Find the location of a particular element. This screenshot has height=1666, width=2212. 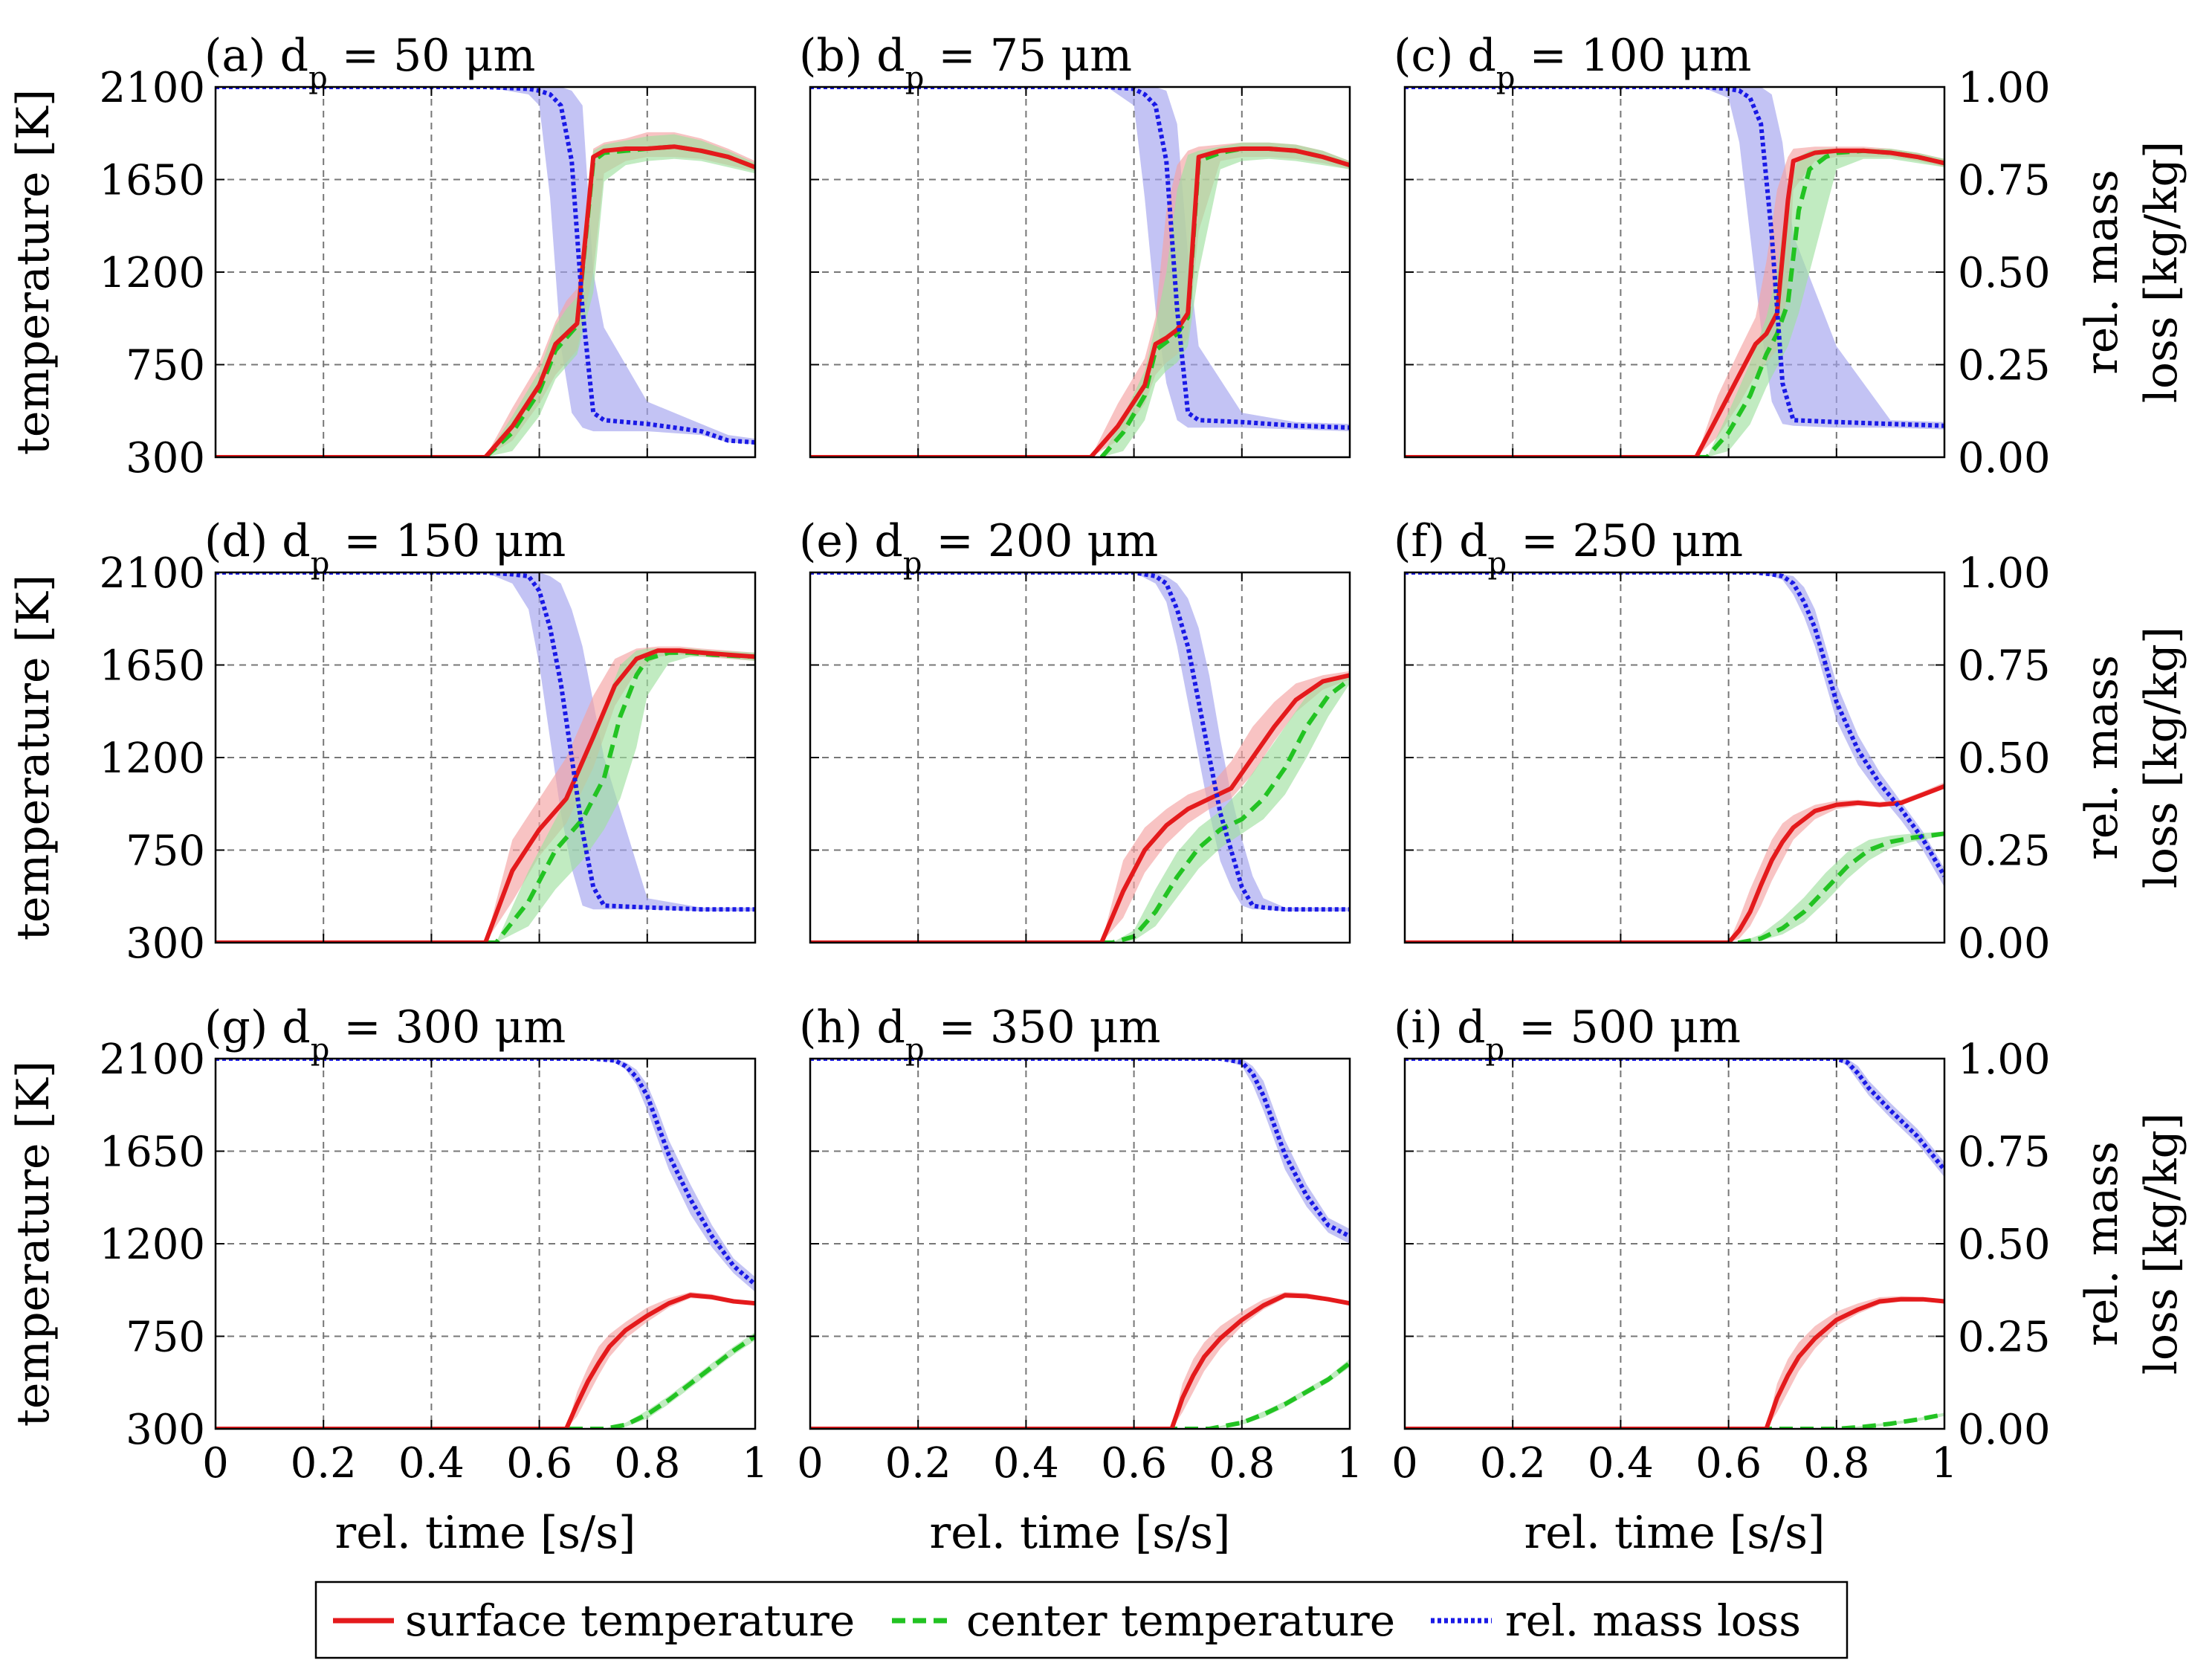

panel-title-label: (f) d is located at coordinates (1441, 541).